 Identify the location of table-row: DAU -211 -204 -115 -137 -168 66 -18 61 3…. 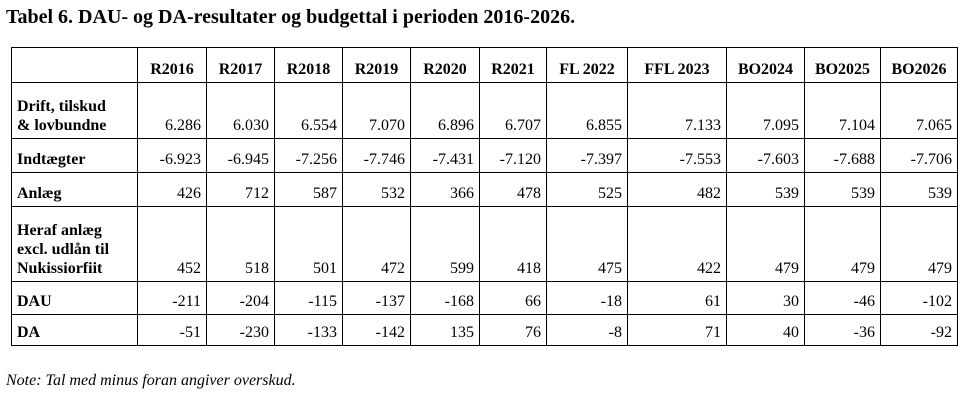
(484, 298).